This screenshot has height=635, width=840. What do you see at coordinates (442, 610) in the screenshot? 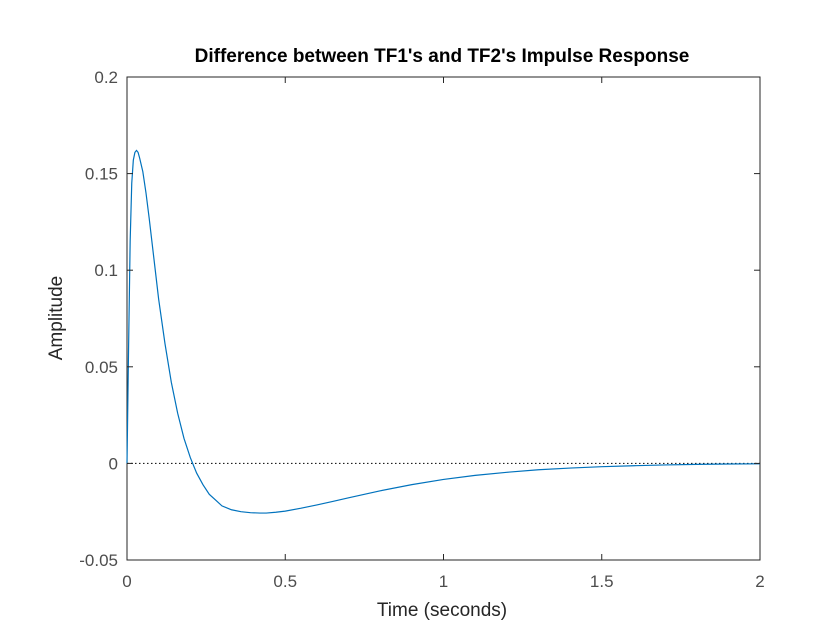
I see `x-axis-label: Time (seconds)` at bounding box center [442, 610].